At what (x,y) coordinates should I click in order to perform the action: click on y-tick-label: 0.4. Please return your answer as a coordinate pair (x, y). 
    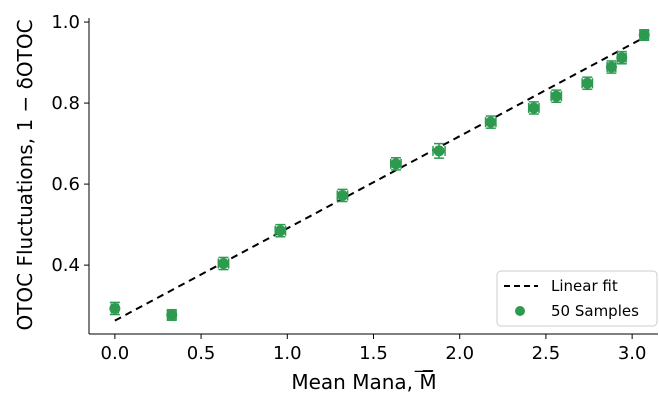
    Looking at the image, I should click on (65, 265).